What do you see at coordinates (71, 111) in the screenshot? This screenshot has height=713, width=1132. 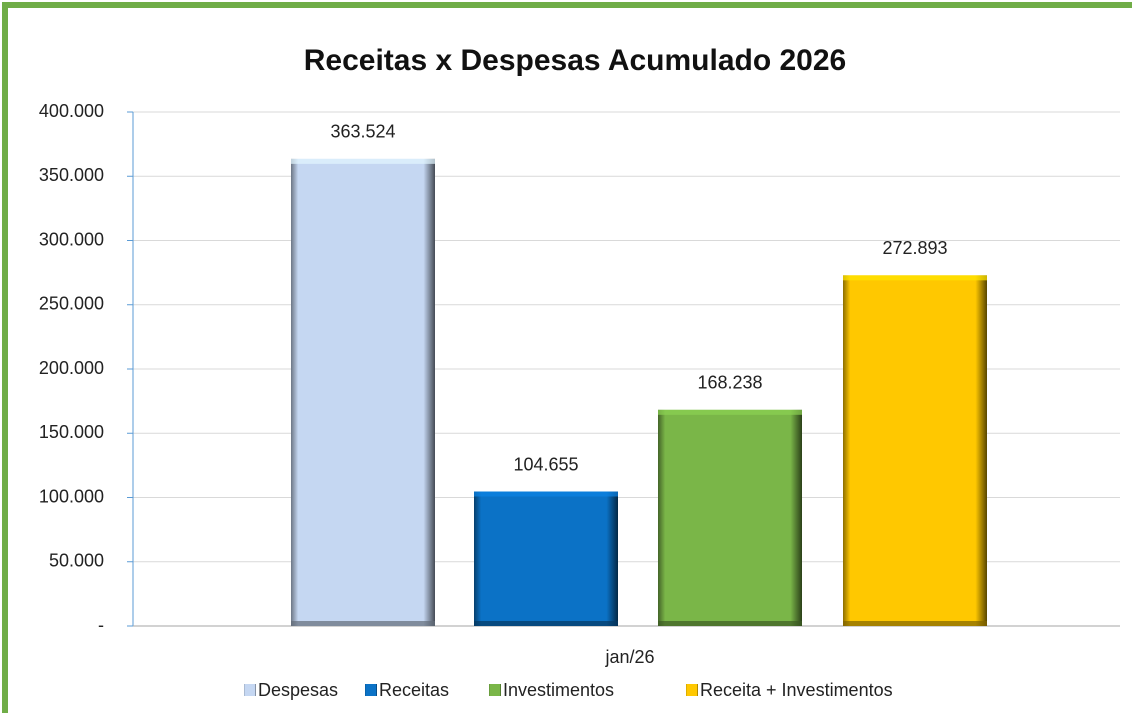 I see `y-tick-label: 400.000` at bounding box center [71, 111].